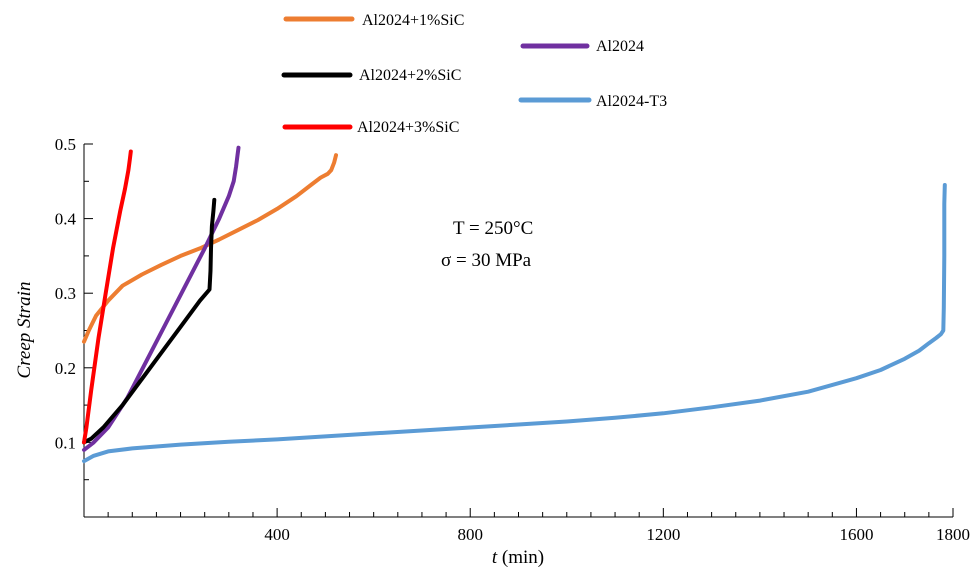 The image size is (980, 567). I want to click on legend-label: Al2024+1%SiC, so click(413, 20).